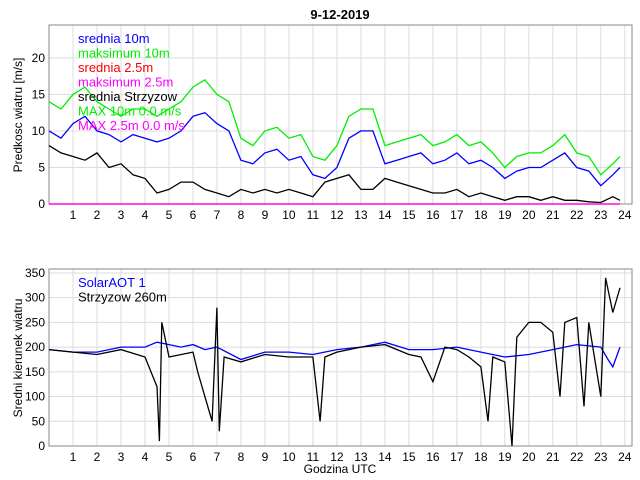 The height and width of the screenshot is (480, 640). Describe the element at coordinates (18, 358) in the screenshot. I see `y-axis-label-direction: Sredni kierunek wiatru` at that location.